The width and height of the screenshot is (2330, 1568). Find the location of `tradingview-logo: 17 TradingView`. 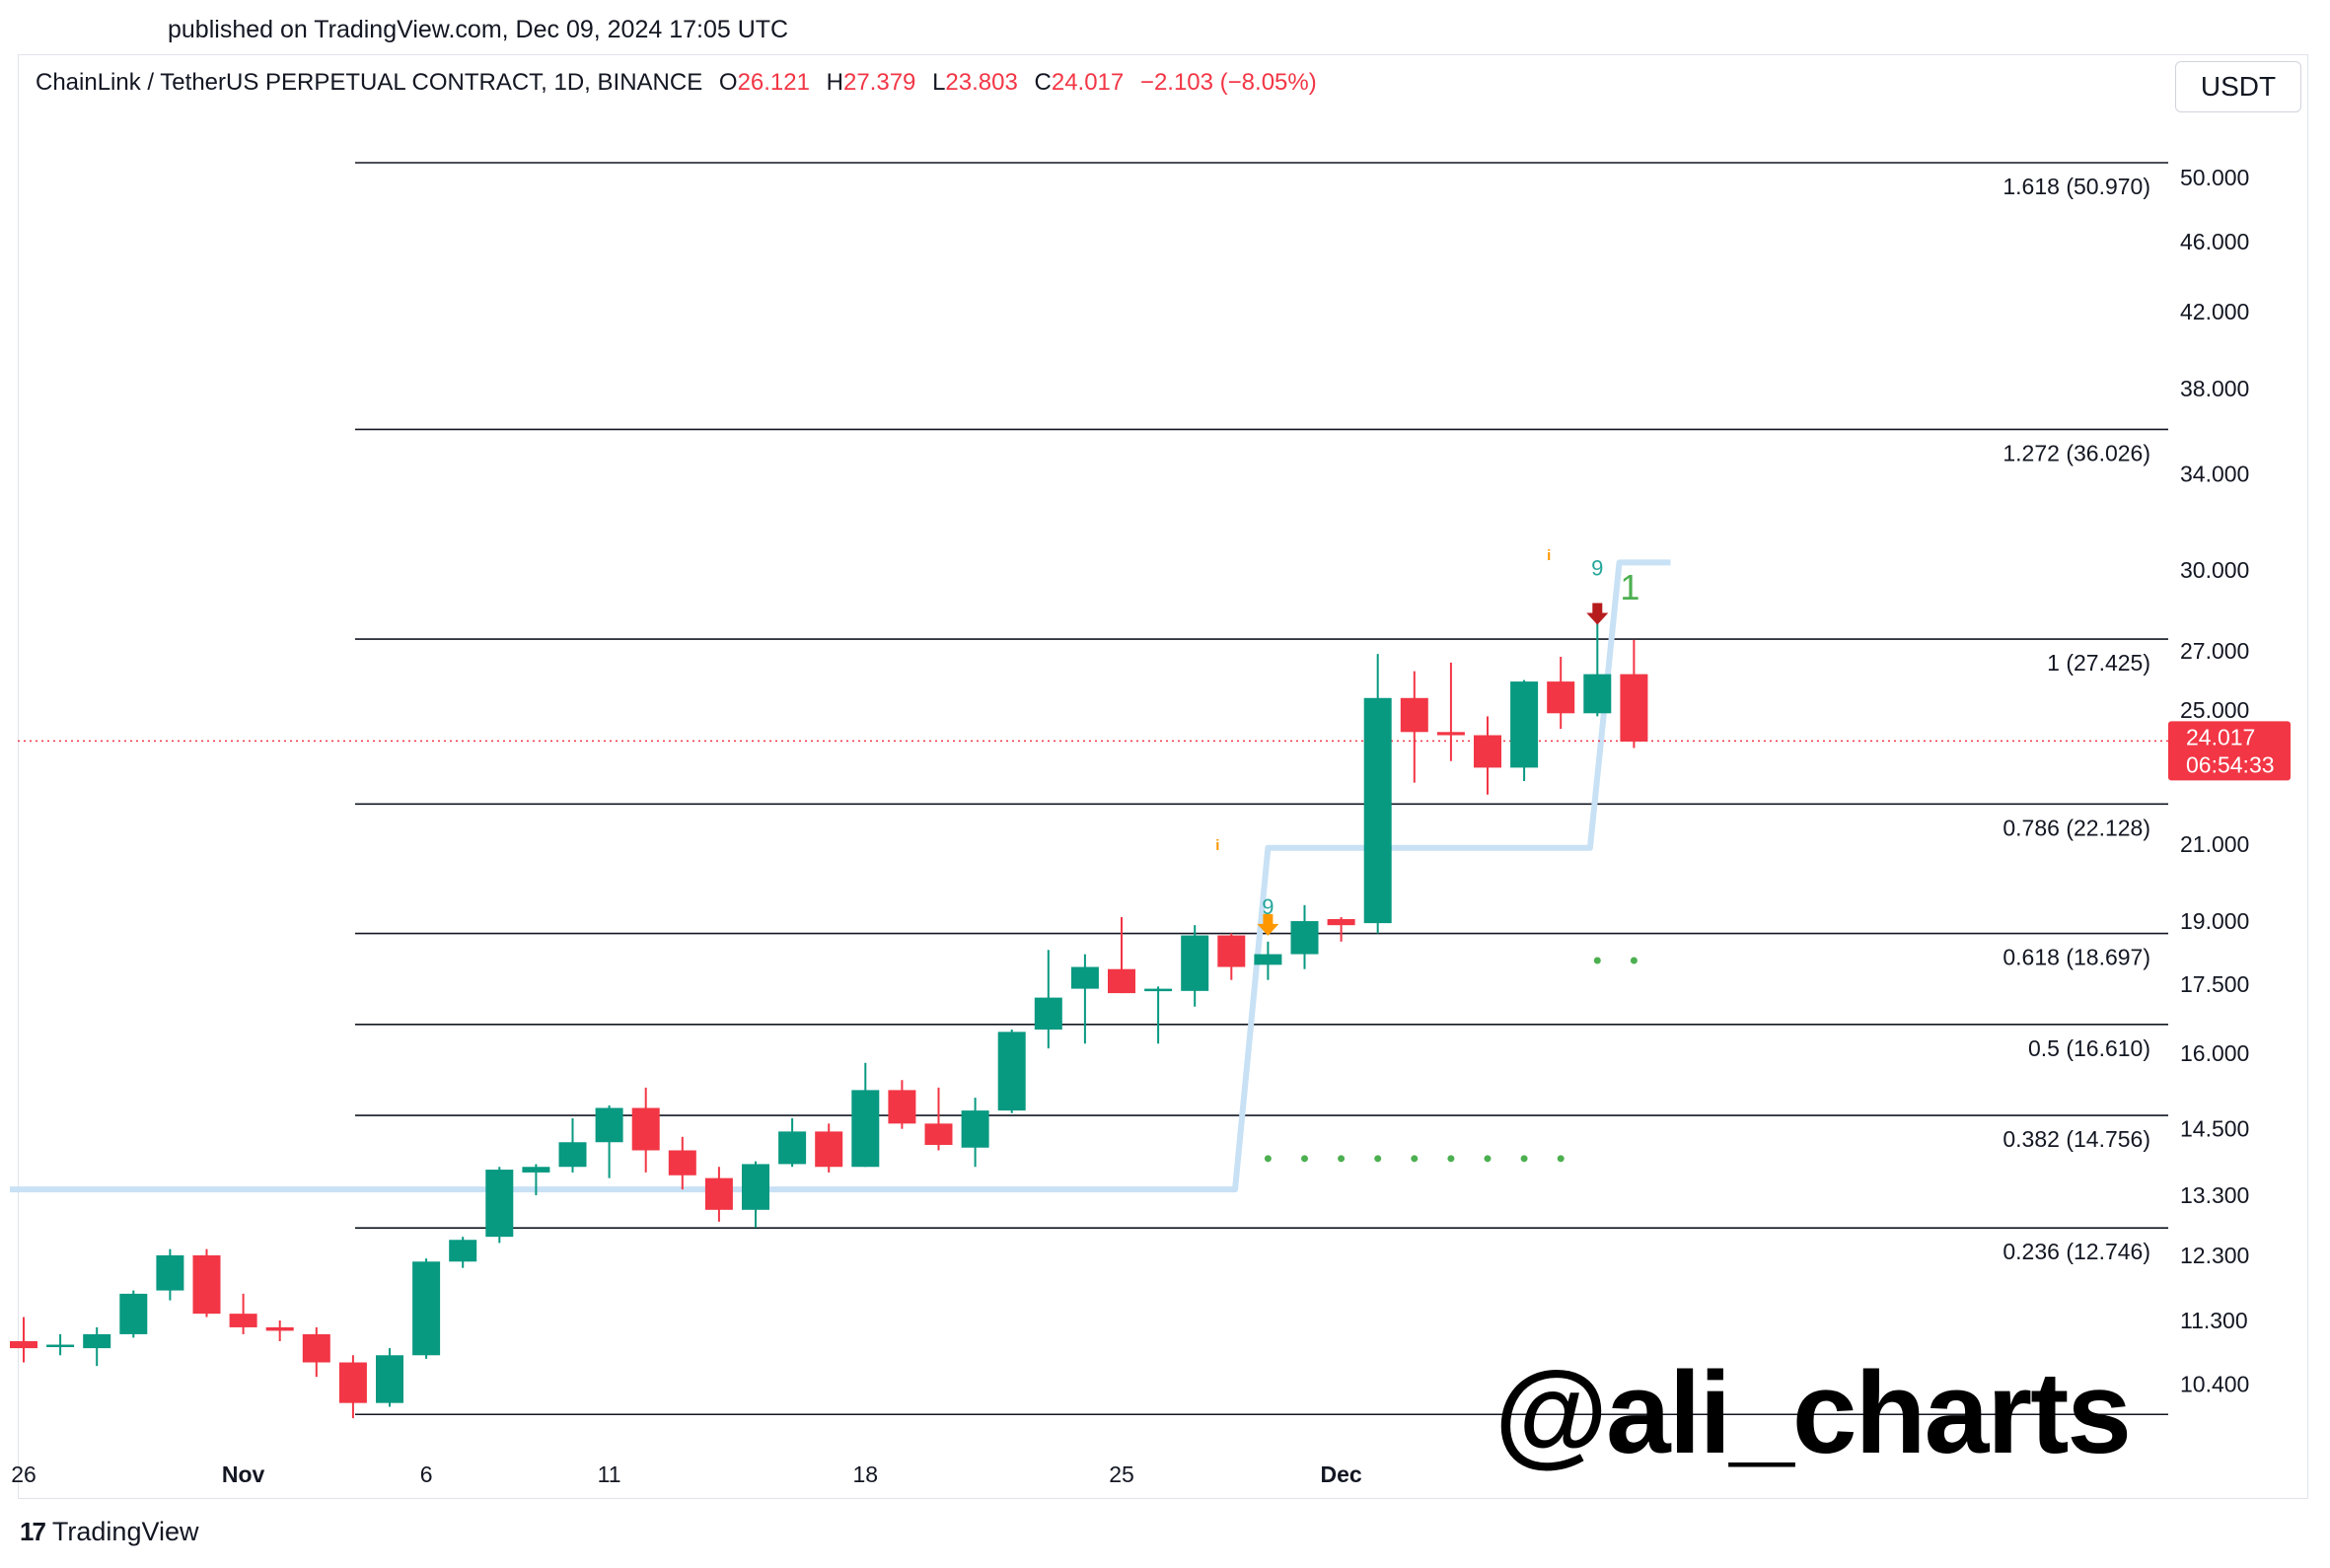

tradingview-logo: 17 TradingView is located at coordinates (110, 1532).